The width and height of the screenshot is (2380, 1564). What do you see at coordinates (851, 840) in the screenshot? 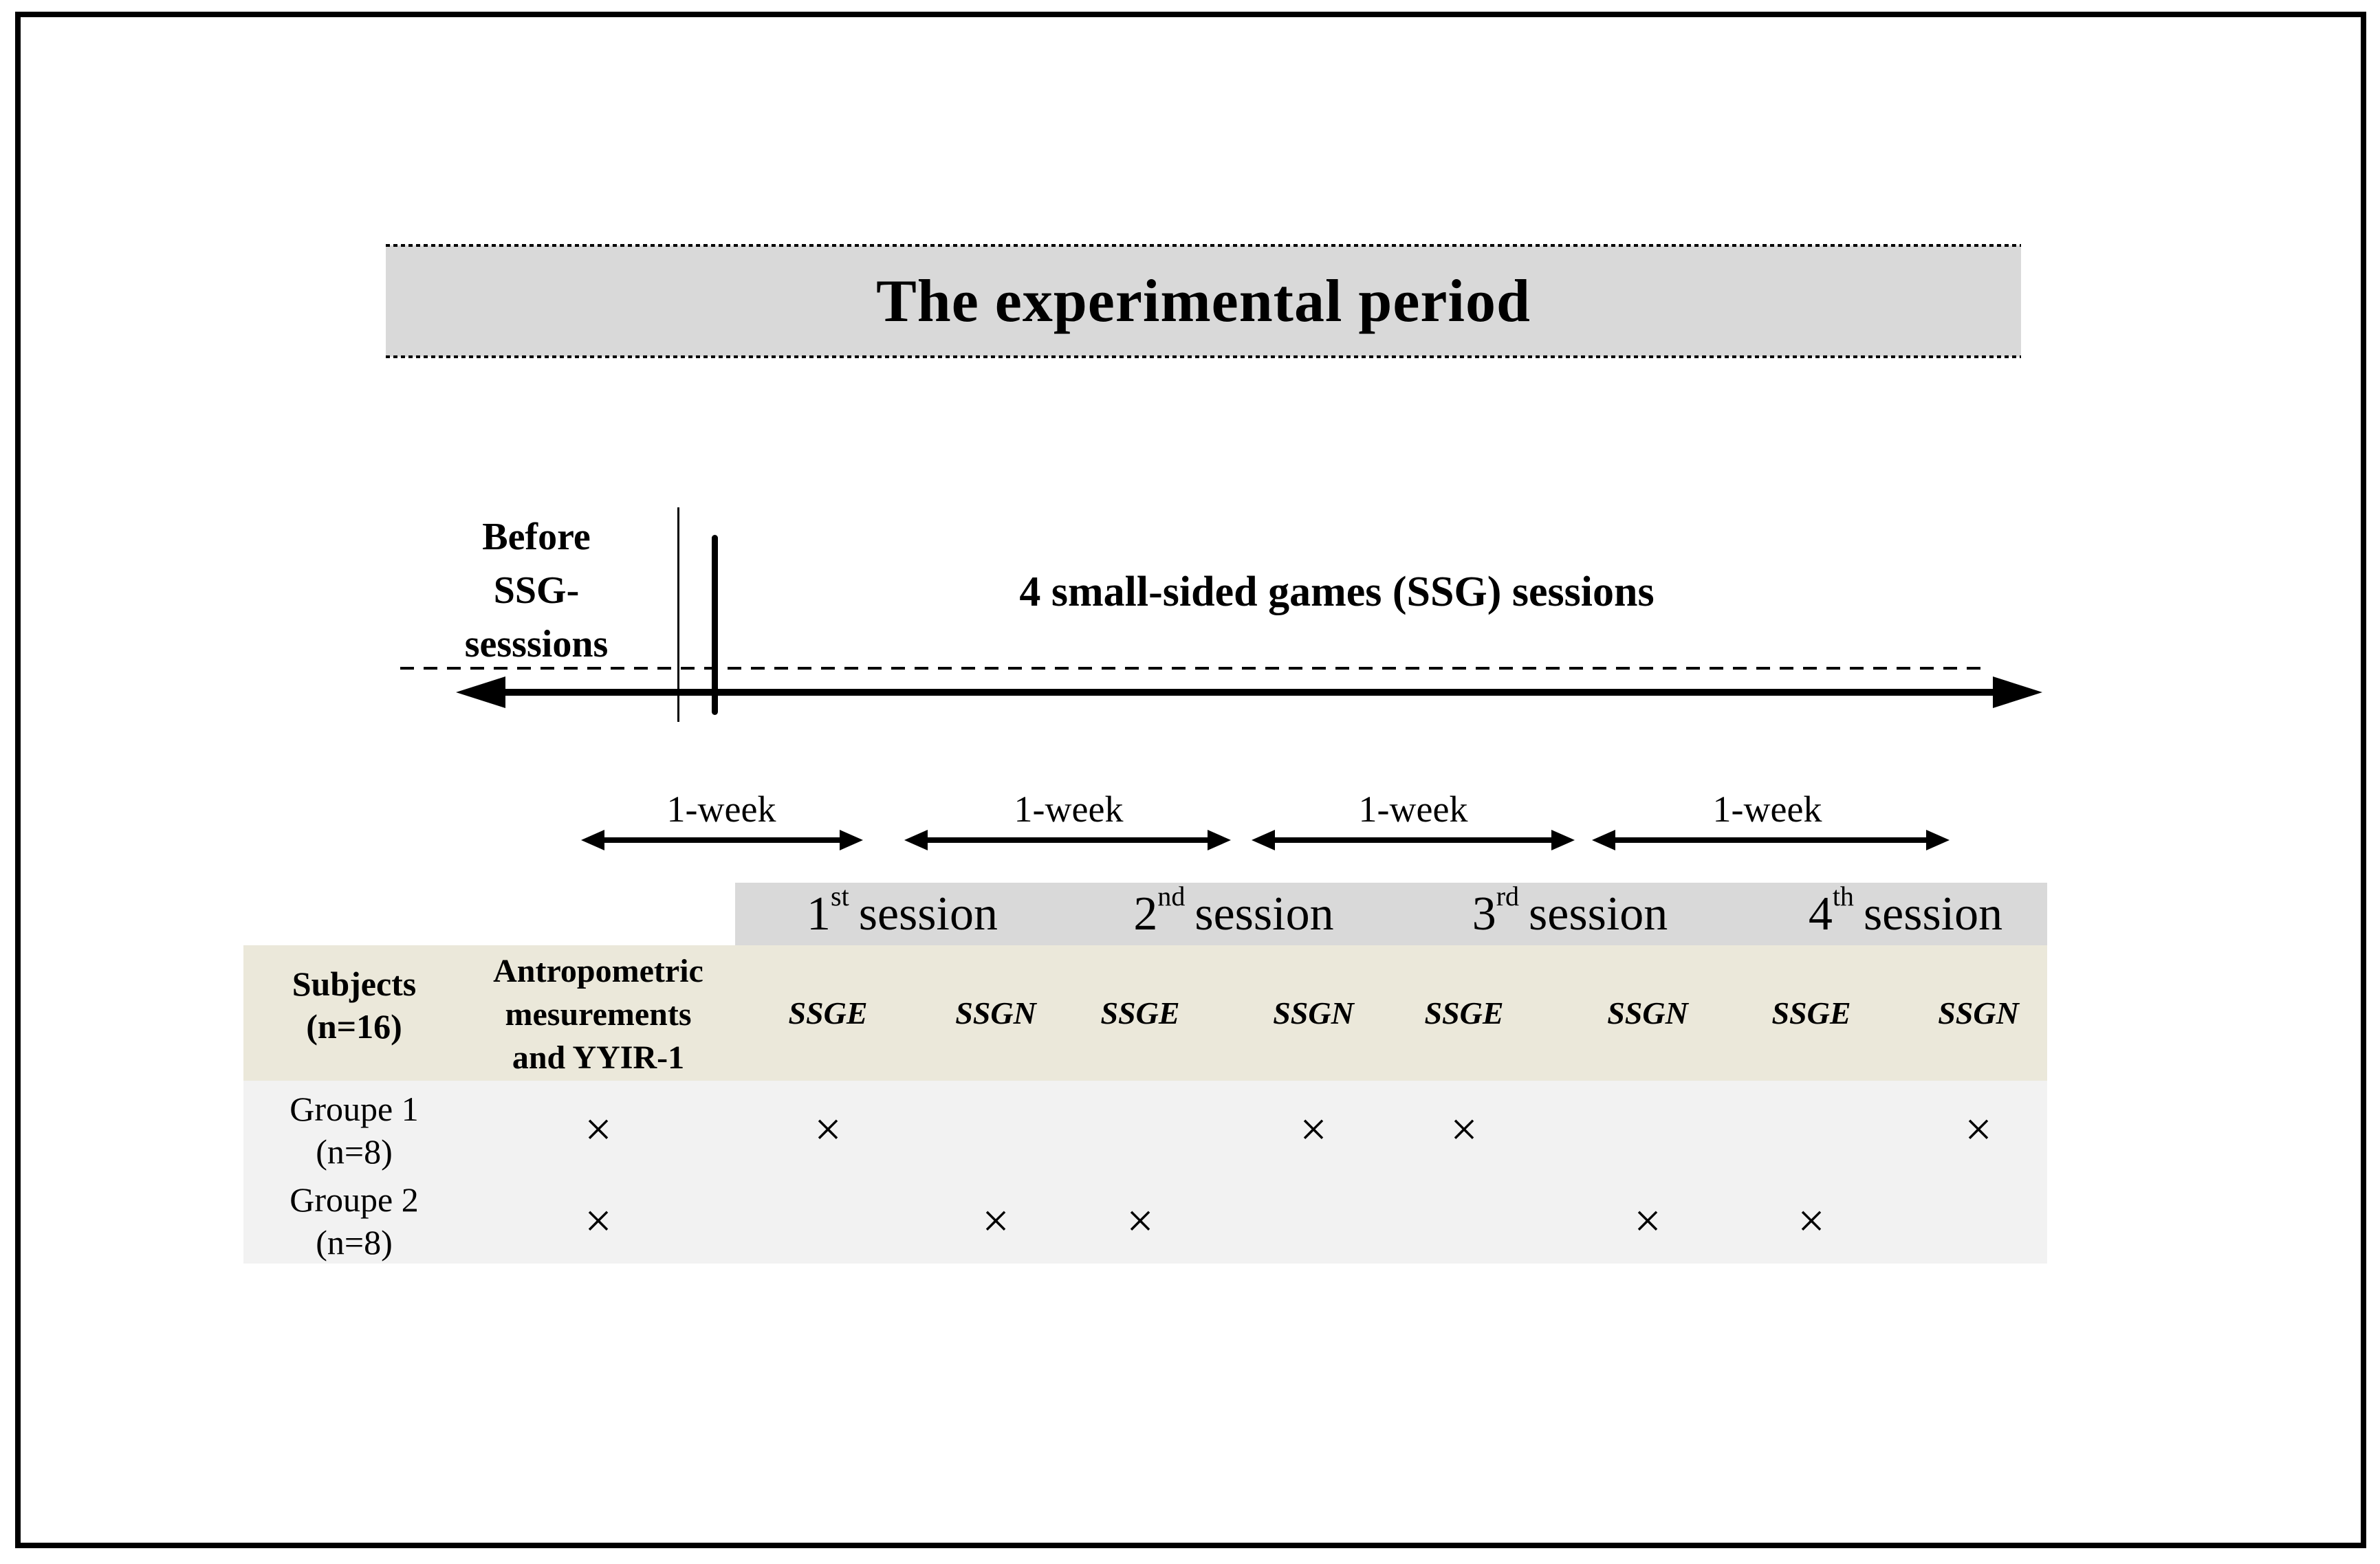
I see `week-arrow-1-right-head` at bounding box center [851, 840].